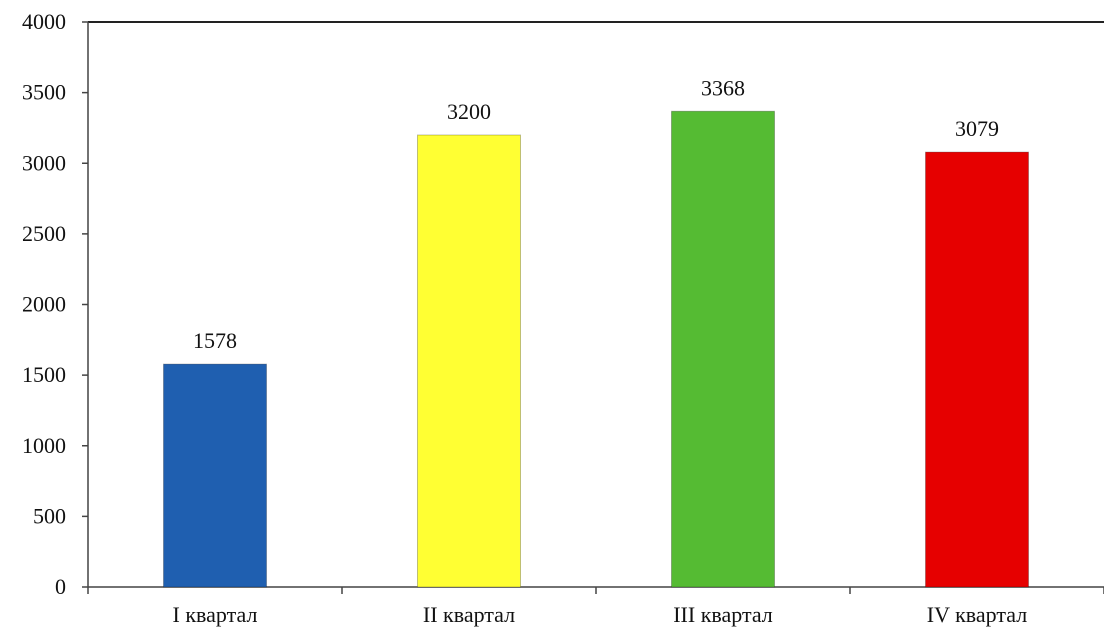  I want to click on x-category-label: II квартал, so click(469, 614).